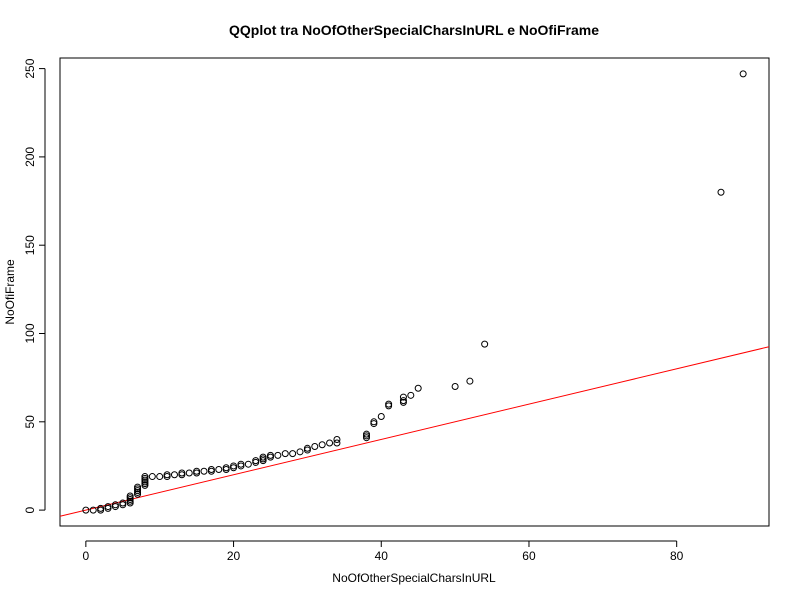  I want to click on x-axis: 0 20 40 60 80, so click(383, 551).